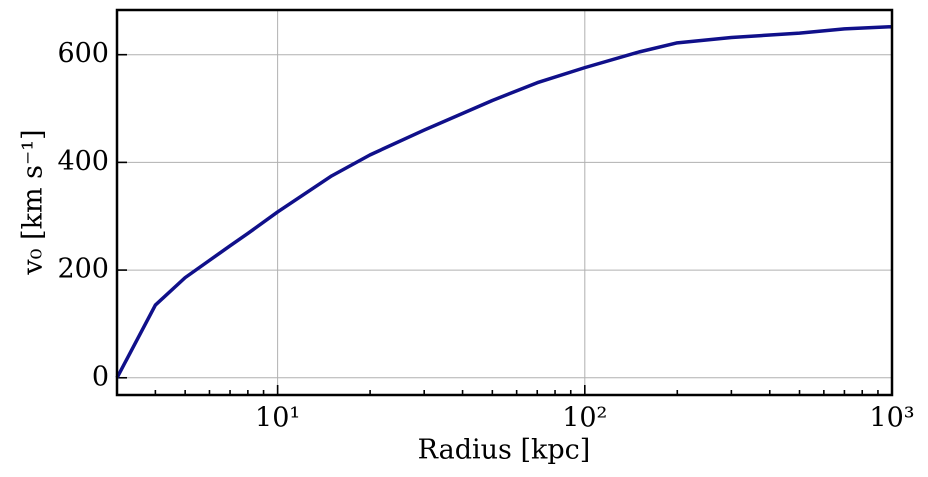  What do you see at coordinates (277, 418) in the screenshot?
I see `x-tick-label: 10¹` at bounding box center [277, 418].